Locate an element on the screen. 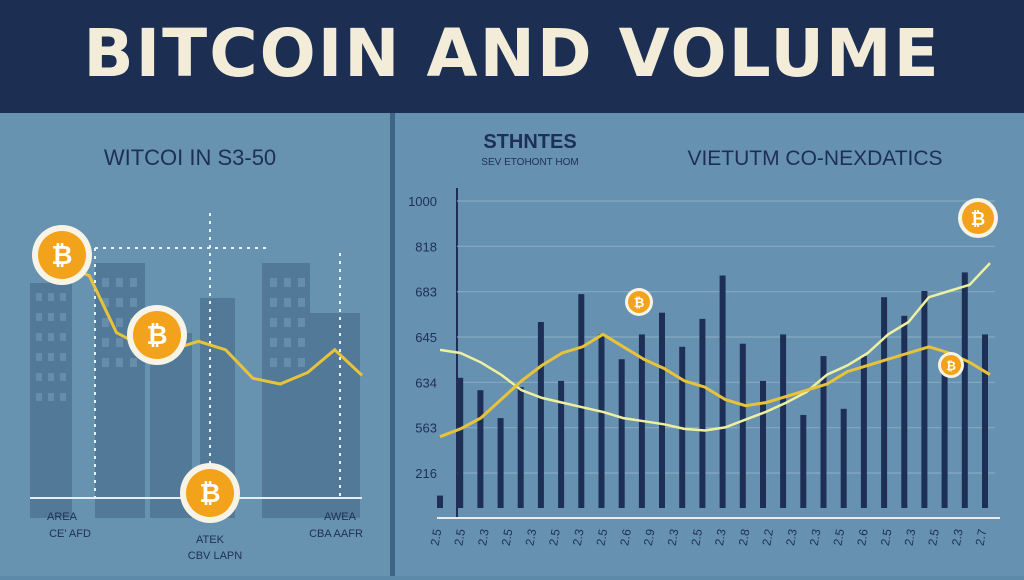 This screenshot has height=580, width=1024. right-chart-title: VIETUTM CO-NEXDATICS is located at coordinates (814, 158).